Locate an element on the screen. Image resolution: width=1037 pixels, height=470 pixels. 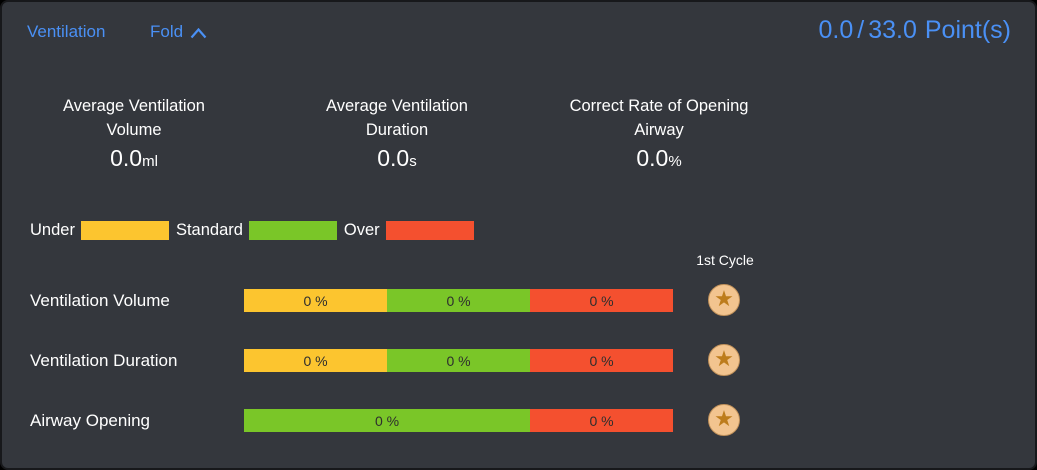
row-label-airway-opening: Airway Opening is located at coordinates (90, 420).